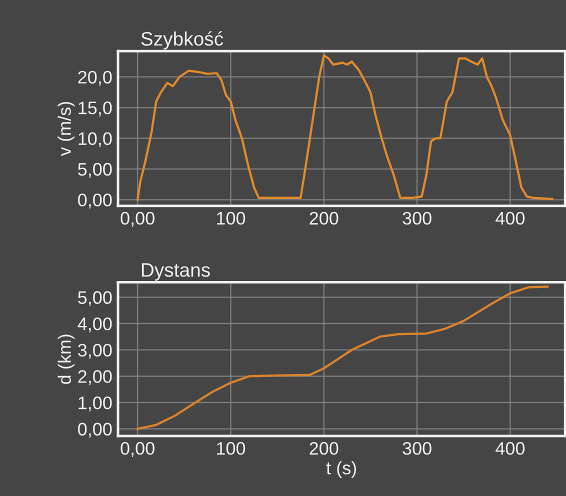 This screenshot has height=496, width=566. Describe the element at coordinates (66, 129) in the screenshot. I see `y-axis-title: v (m/s)` at that location.